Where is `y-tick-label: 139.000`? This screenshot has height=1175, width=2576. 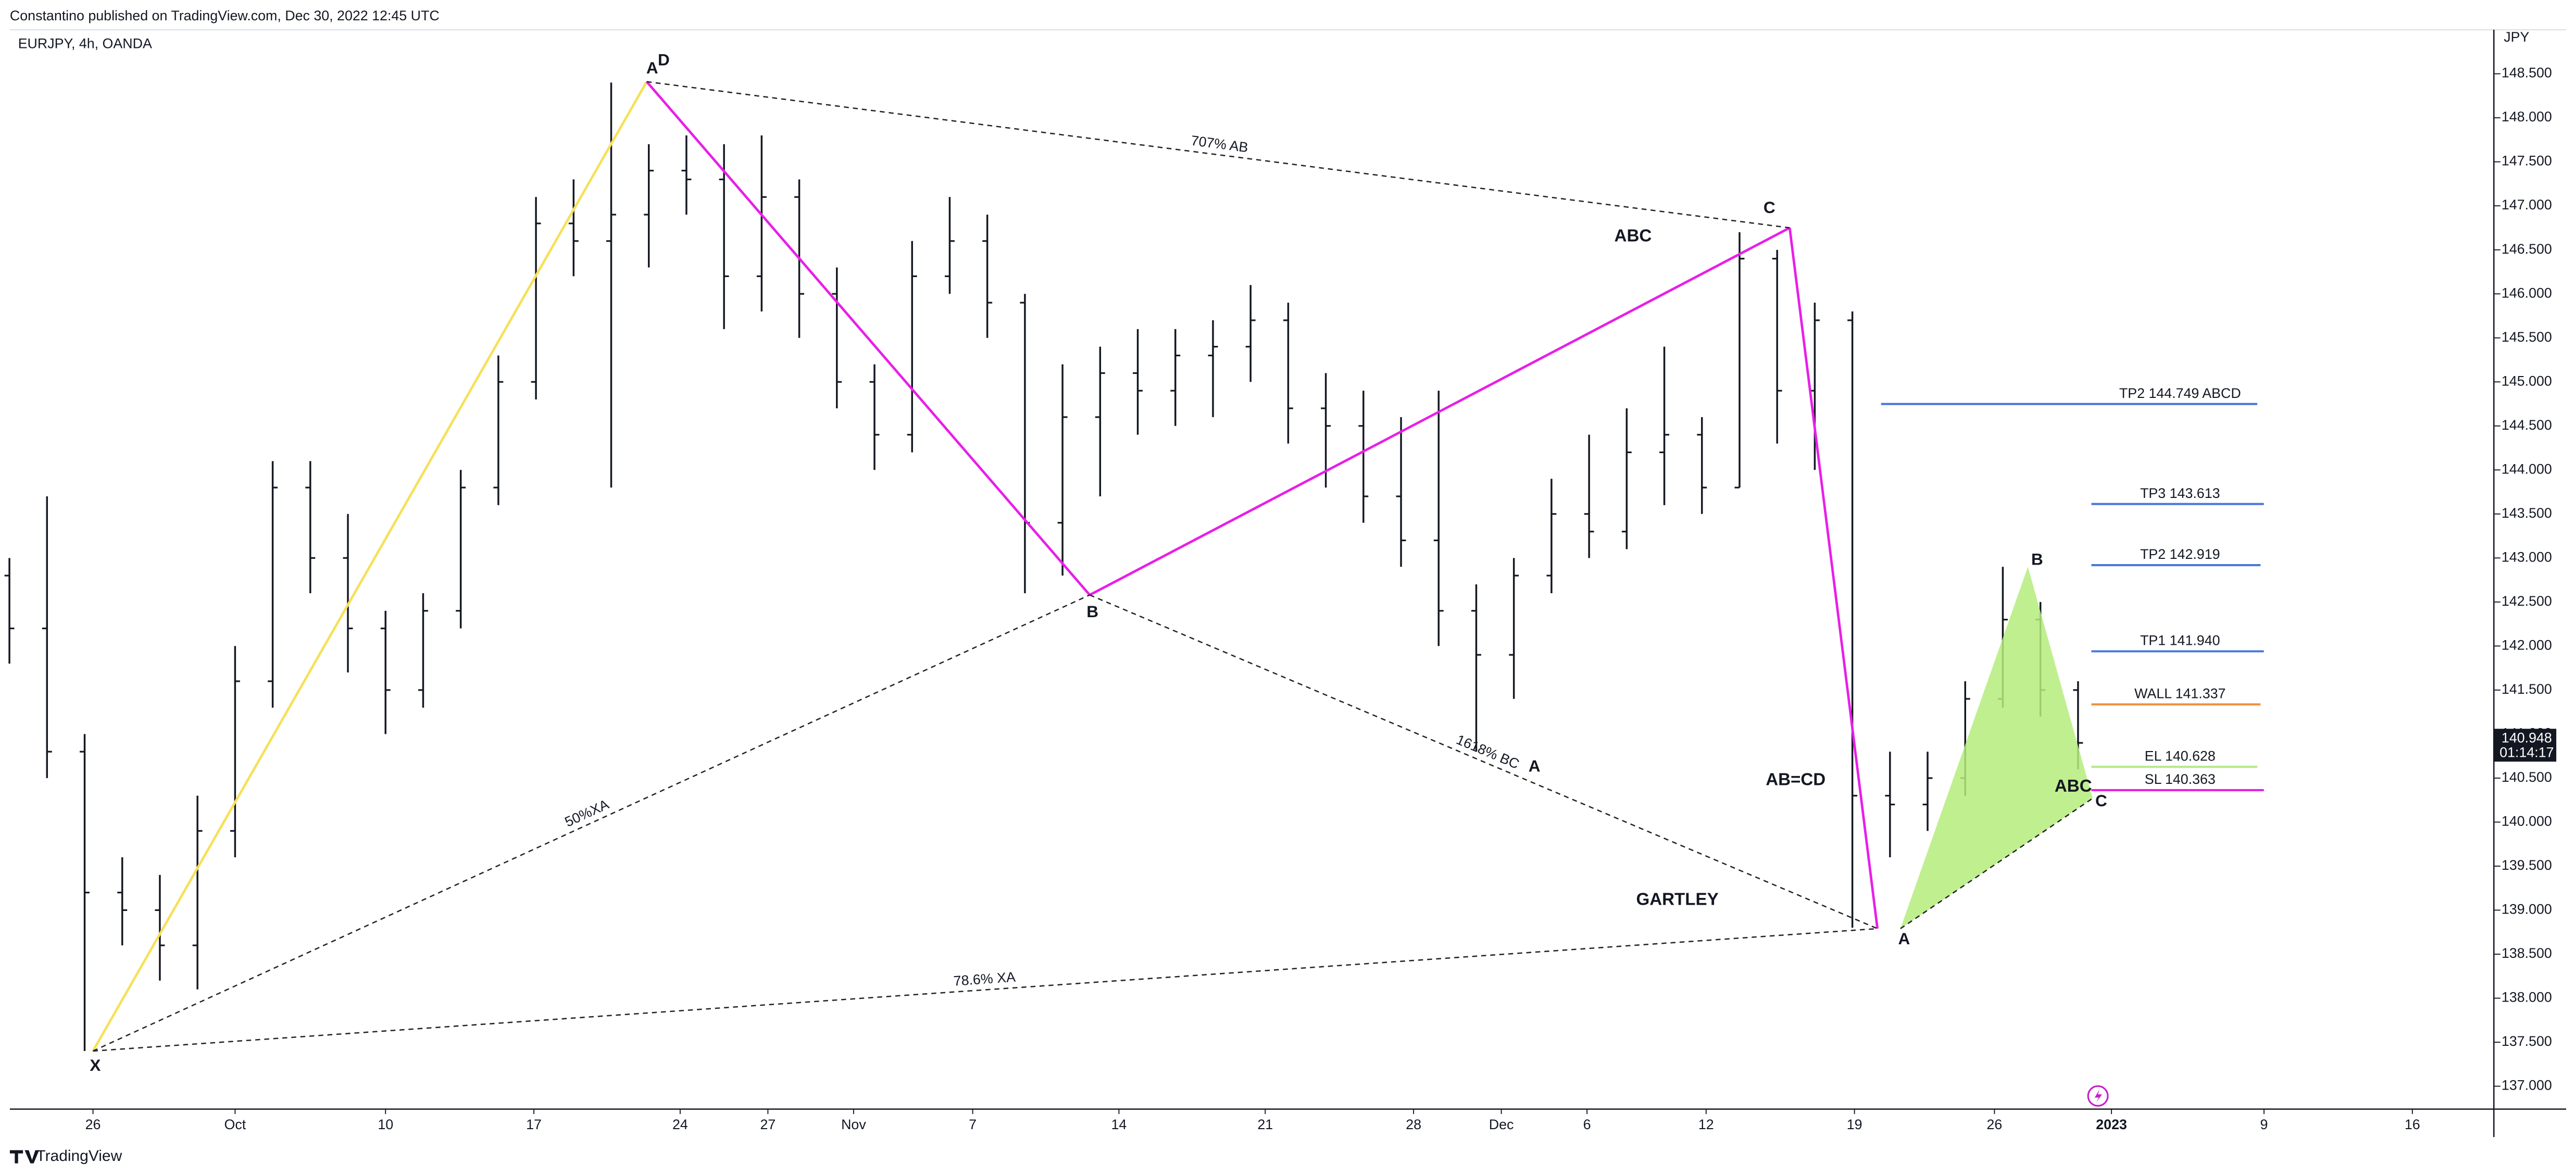 y-tick-label: 139.000 is located at coordinates (2527, 910).